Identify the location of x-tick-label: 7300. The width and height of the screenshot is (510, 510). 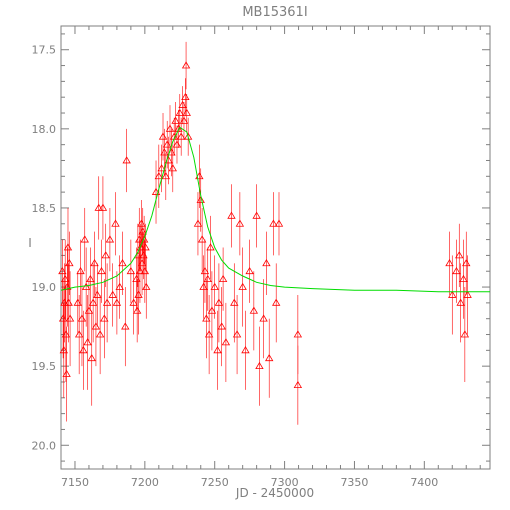
(285, 482).